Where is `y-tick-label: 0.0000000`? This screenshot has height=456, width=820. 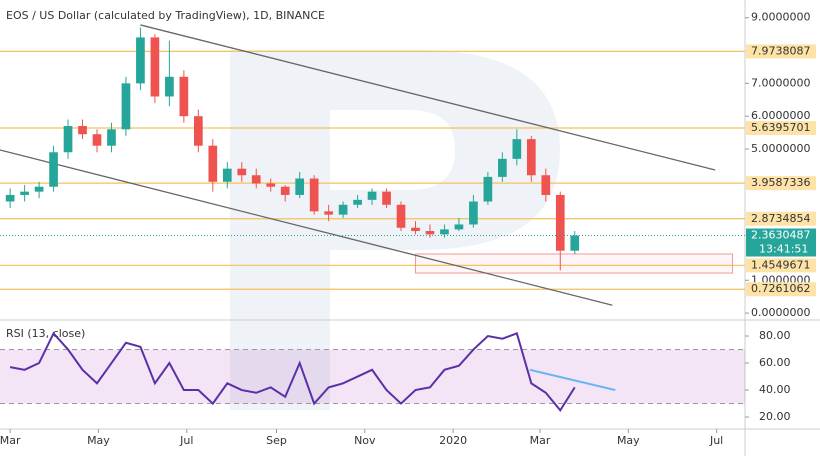 y-tick-label: 0.0000000 is located at coordinates (781, 312).